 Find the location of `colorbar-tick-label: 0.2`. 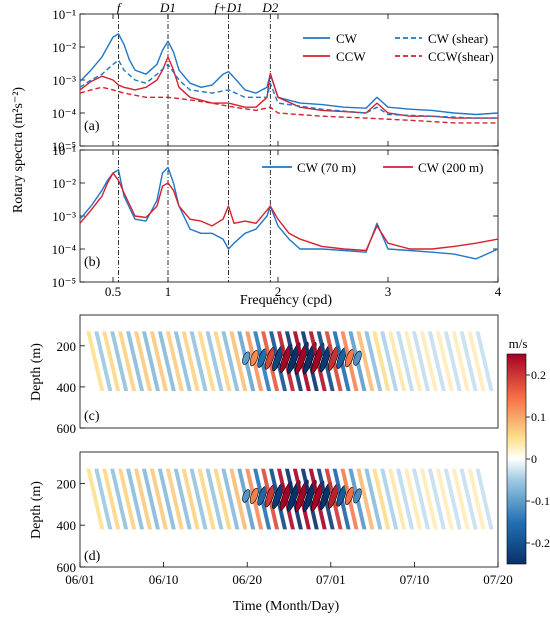

colorbar-tick-label: 0.2 is located at coordinates (538, 375).